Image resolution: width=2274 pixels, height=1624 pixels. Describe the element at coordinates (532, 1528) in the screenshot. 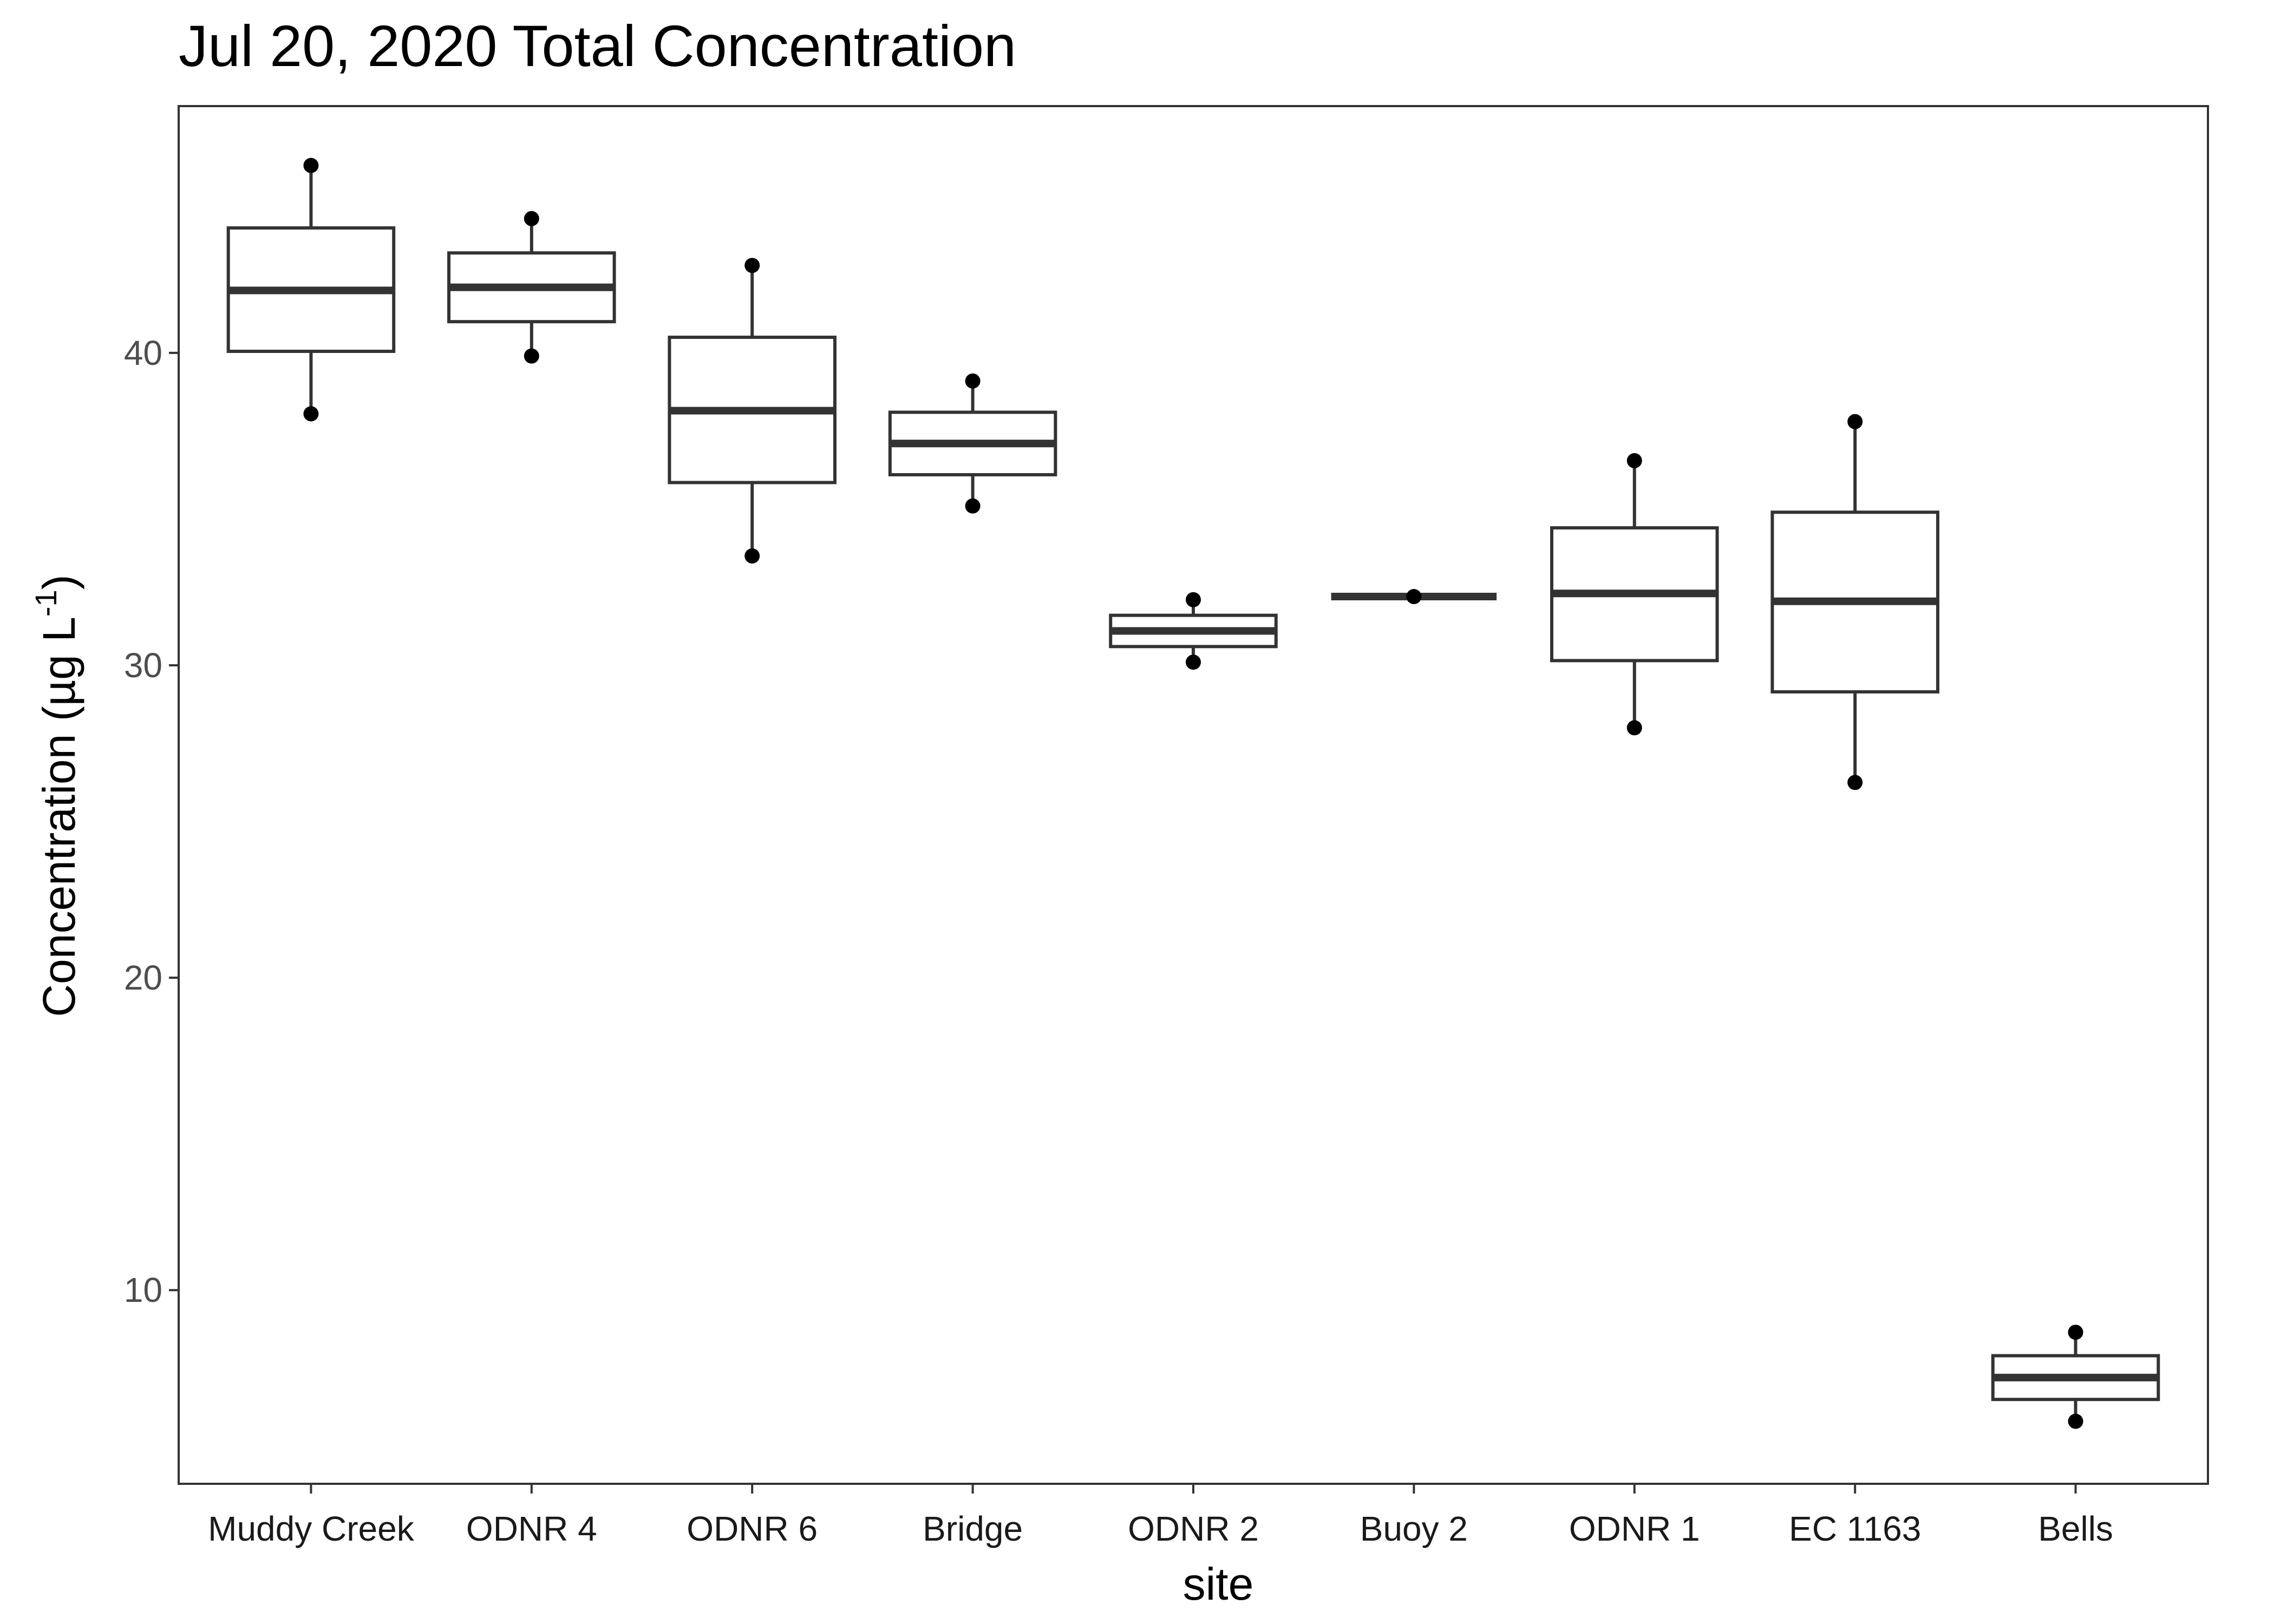

I see `x-tick-label: ODNR 4` at that location.